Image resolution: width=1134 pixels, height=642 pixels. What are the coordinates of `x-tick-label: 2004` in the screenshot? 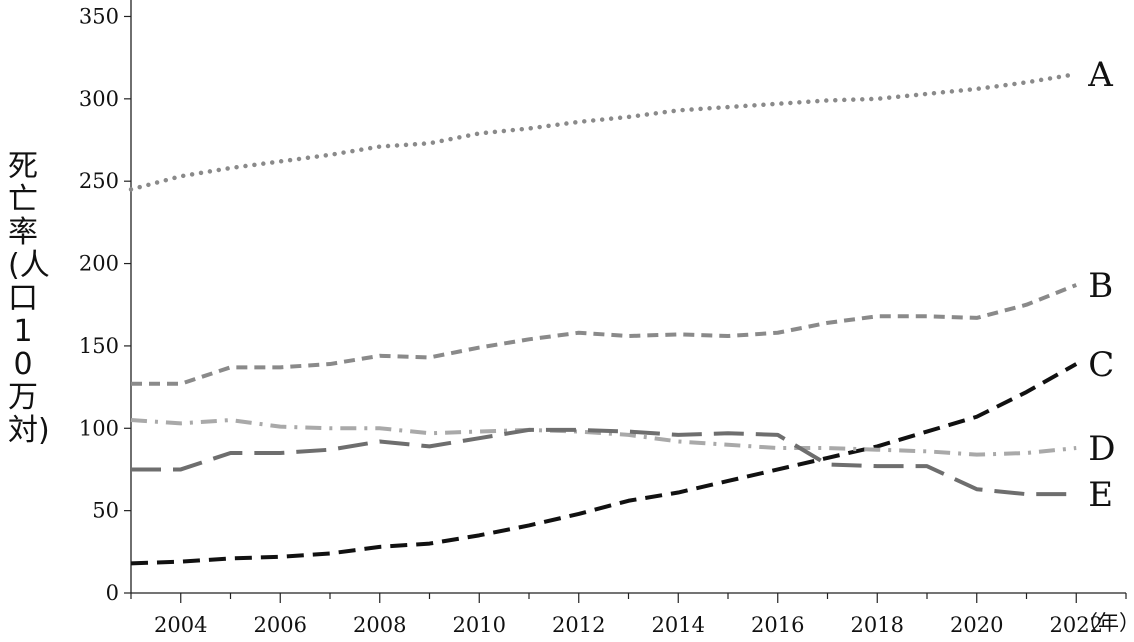 It's located at (180, 625).